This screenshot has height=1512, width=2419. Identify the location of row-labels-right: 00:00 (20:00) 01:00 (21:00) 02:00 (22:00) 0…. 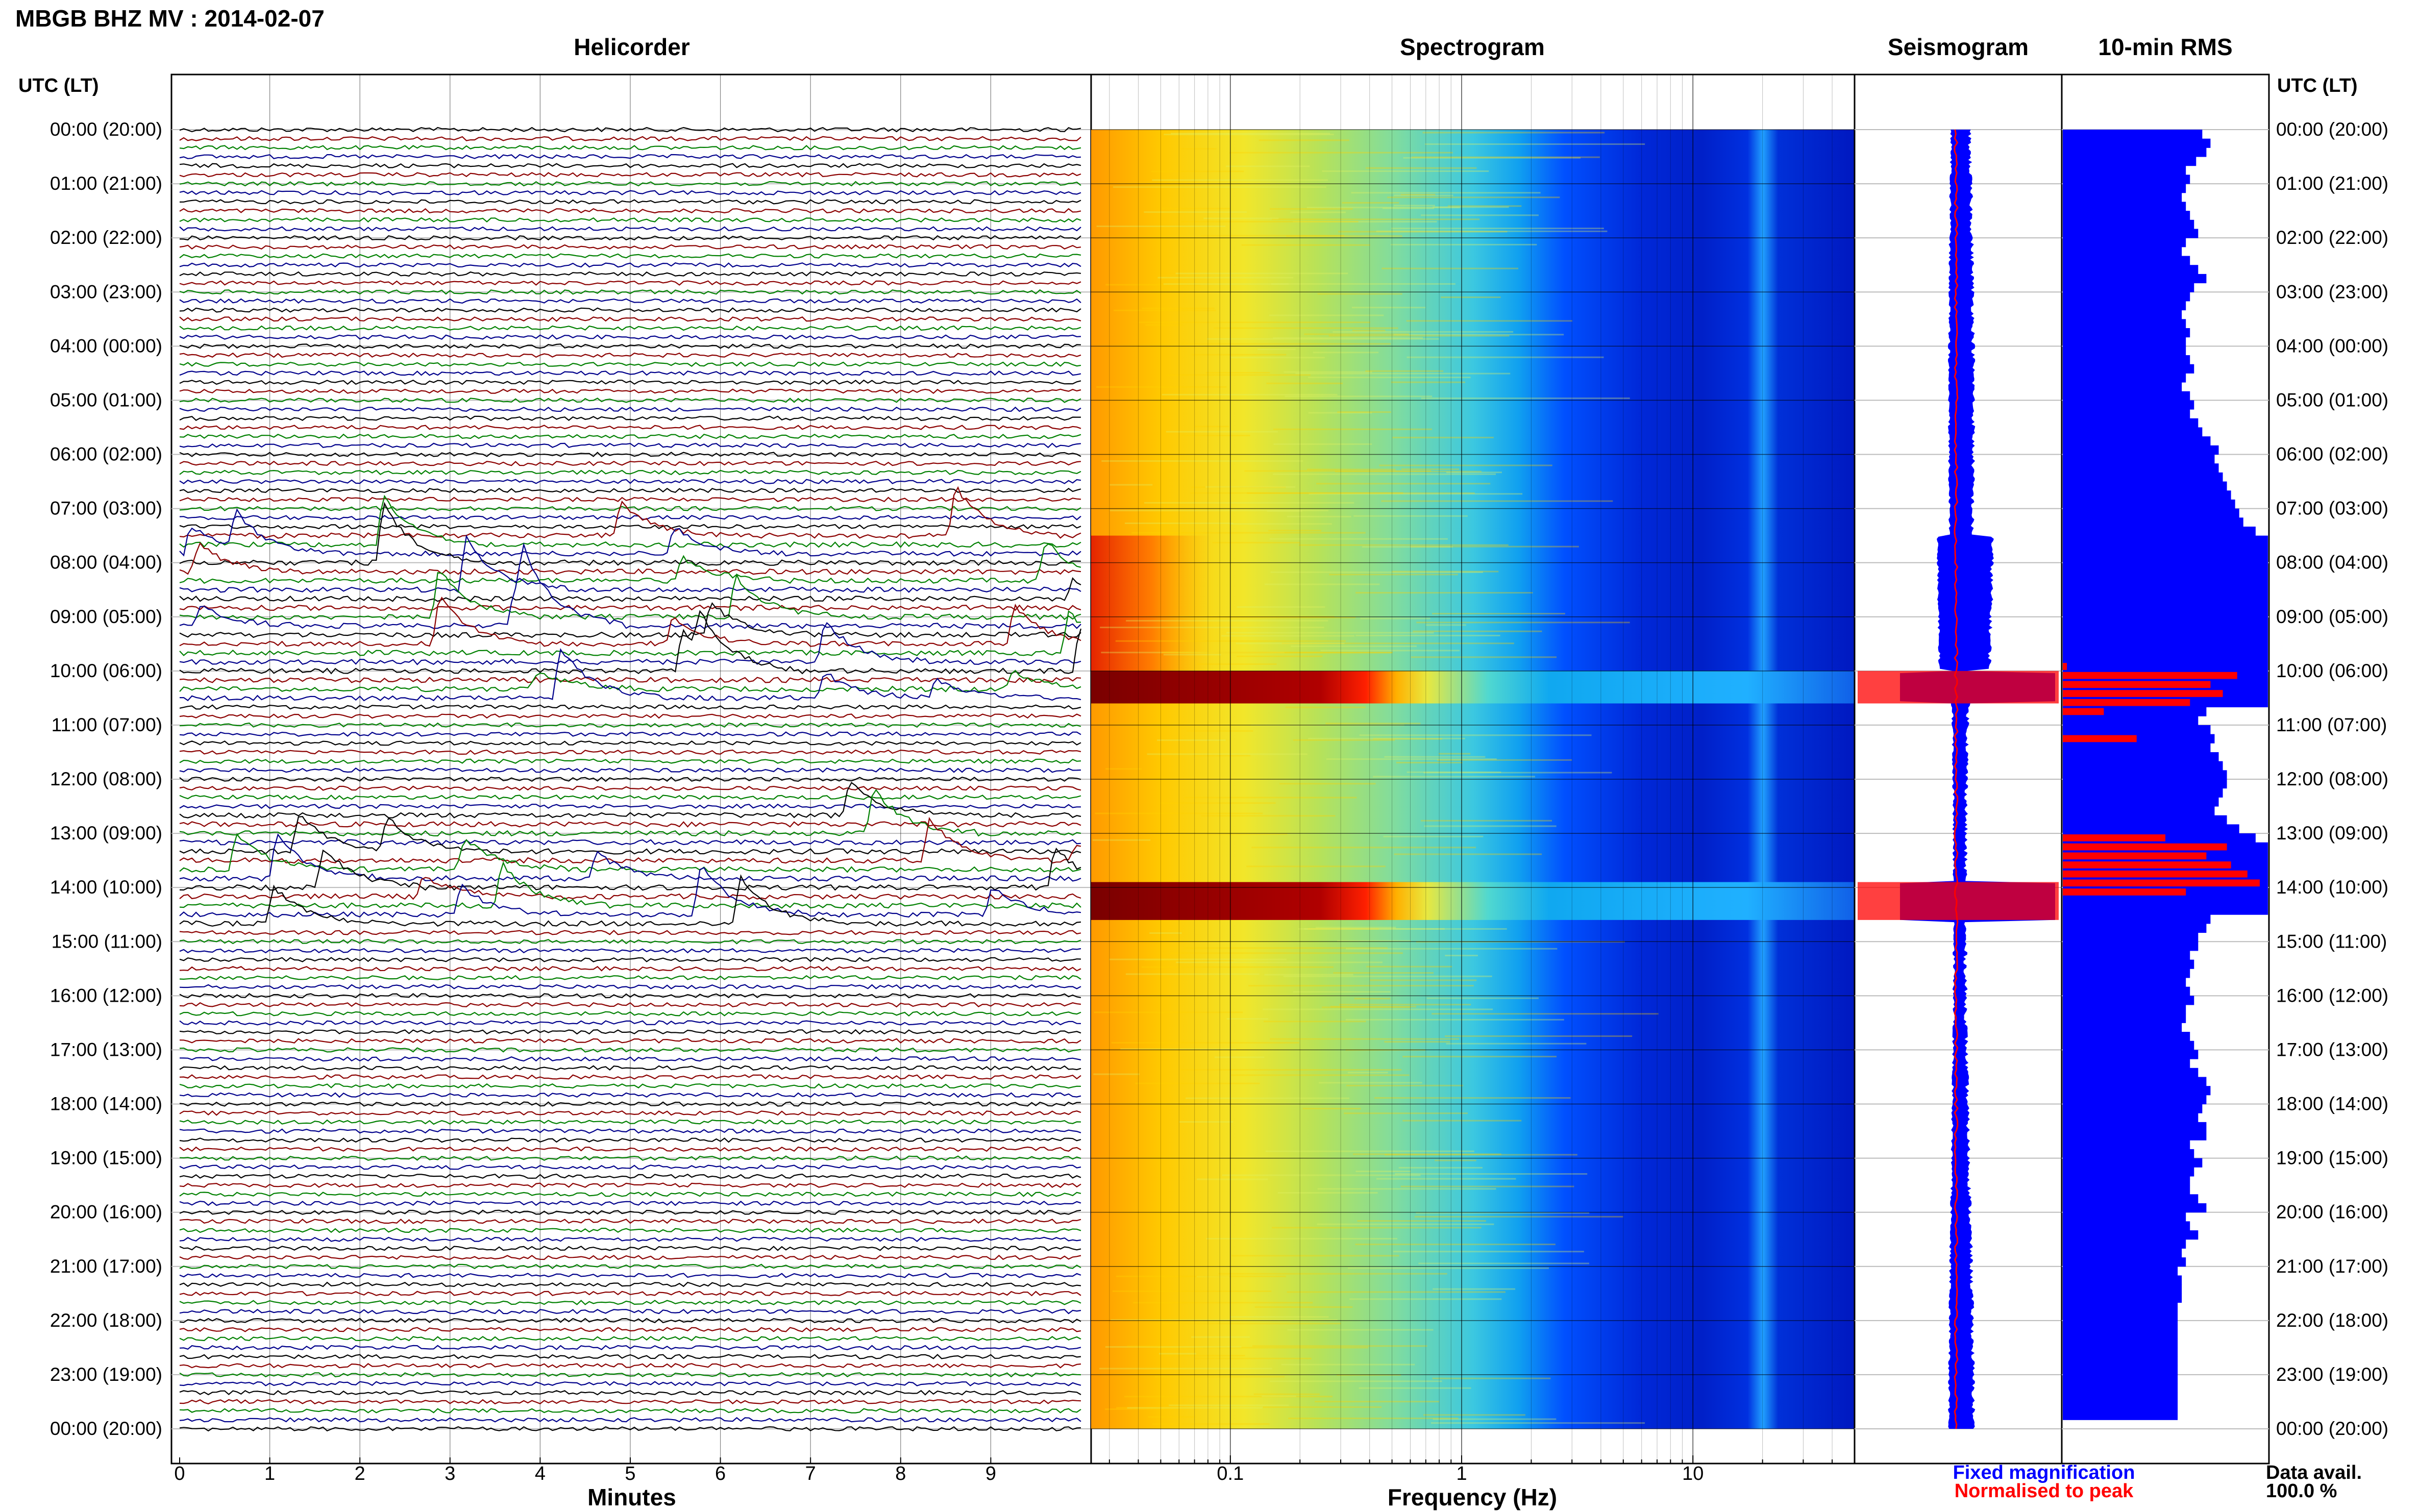
(2332, 779).